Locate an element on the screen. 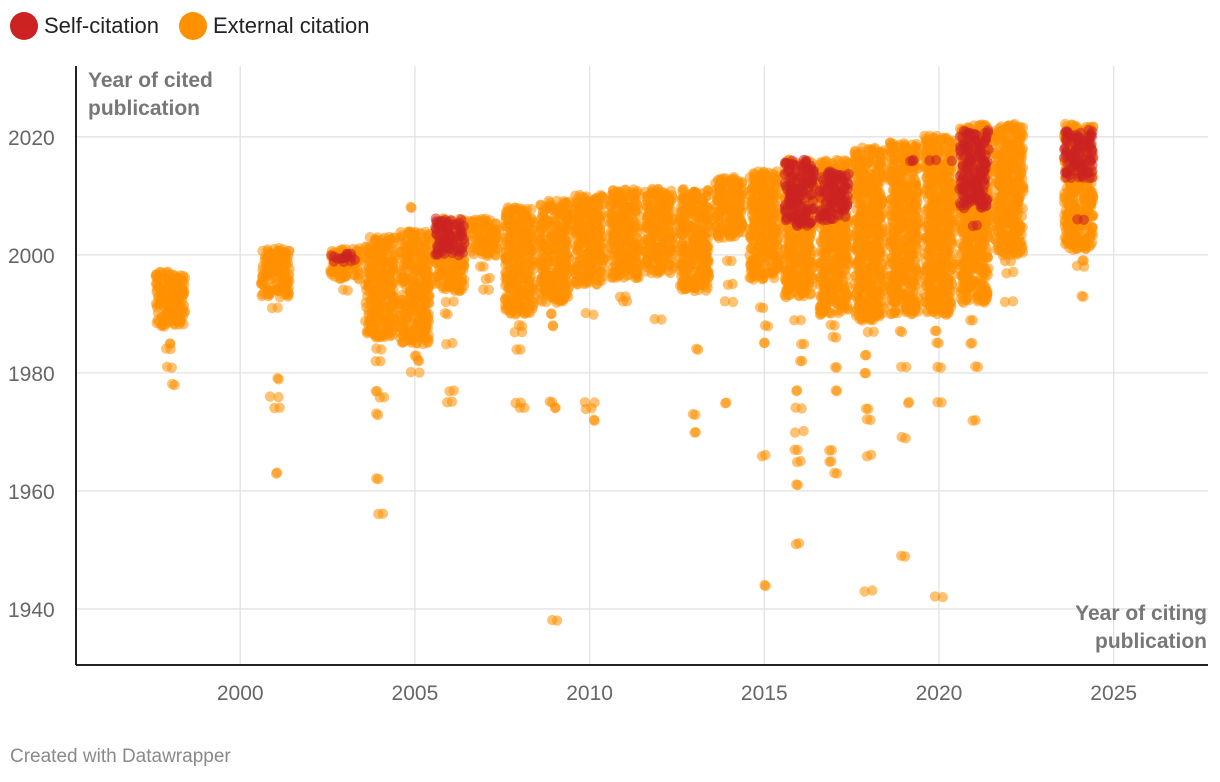  legend: Self-citation External citation is located at coordinates (199, 26).